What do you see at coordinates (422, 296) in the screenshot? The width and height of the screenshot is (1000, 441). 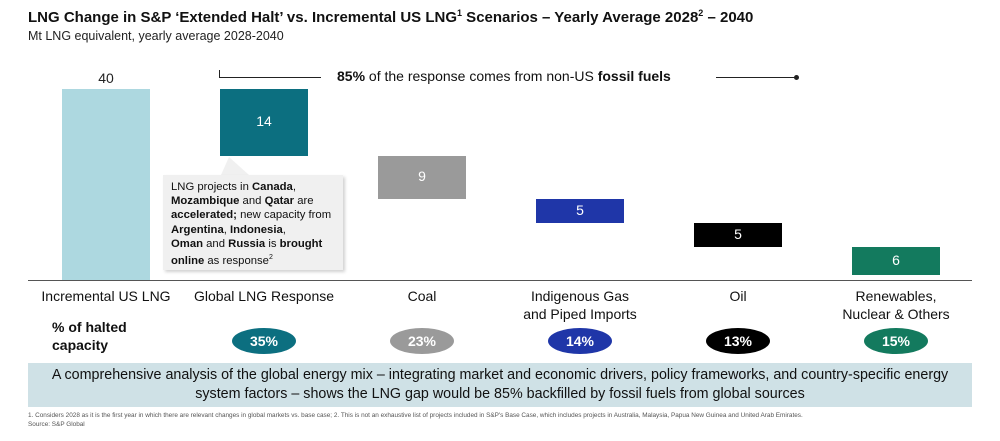 I see `category-label-2: Coal` at bounding box center [422, 296].